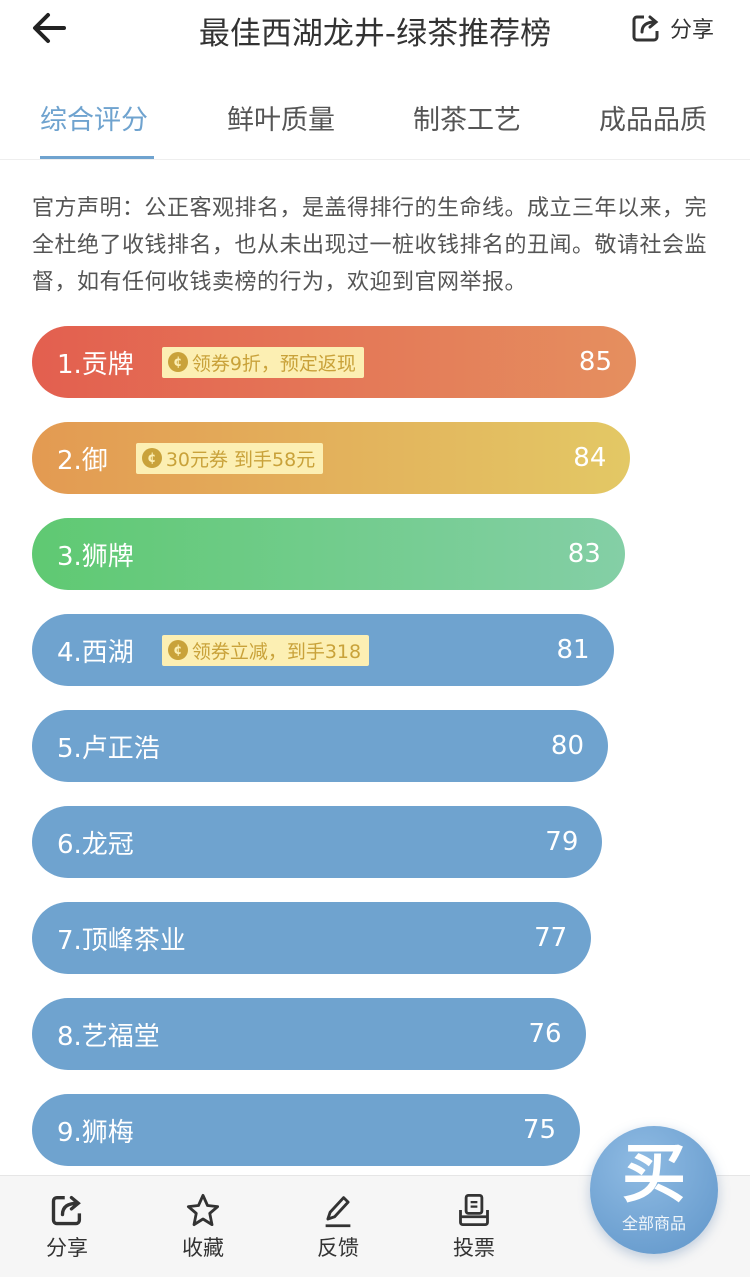  What do you see at coordinates (312, 938) in the screenshot?
I see `ranking-item: 7.顶峰茶业 77` at bounding box center [312, 938].